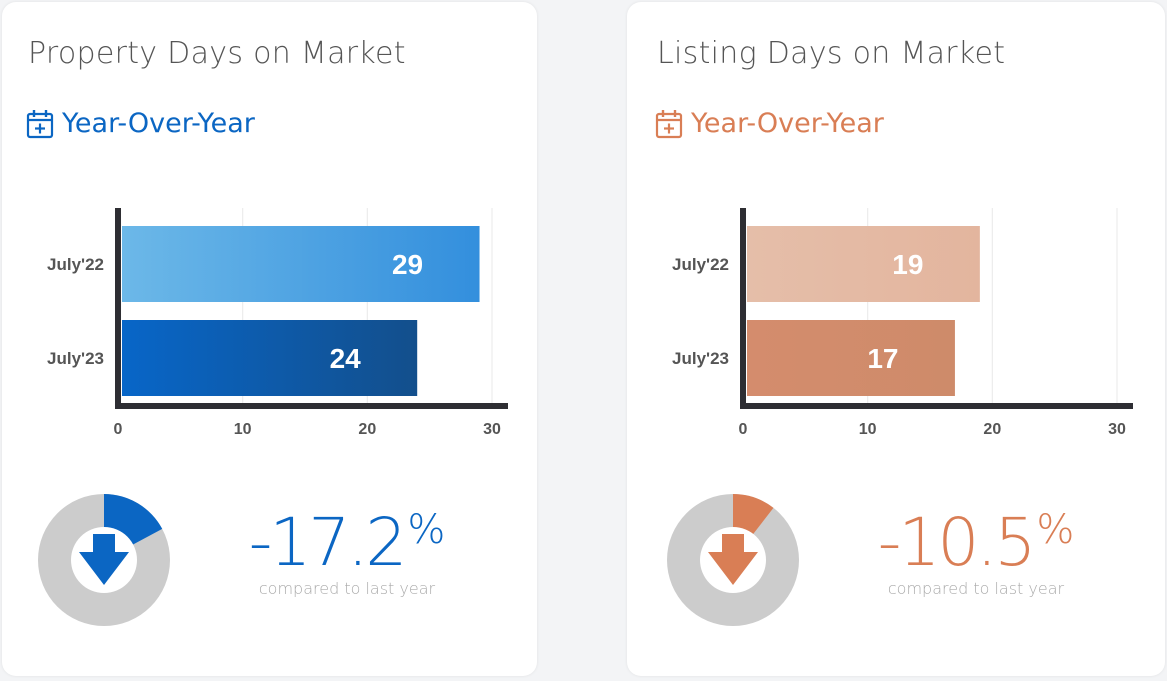 The image size is (1167, 681). Describe the element at coordinates (831, 53) in the screenshot. I see `card-title: Listing Days on Market` at that location.